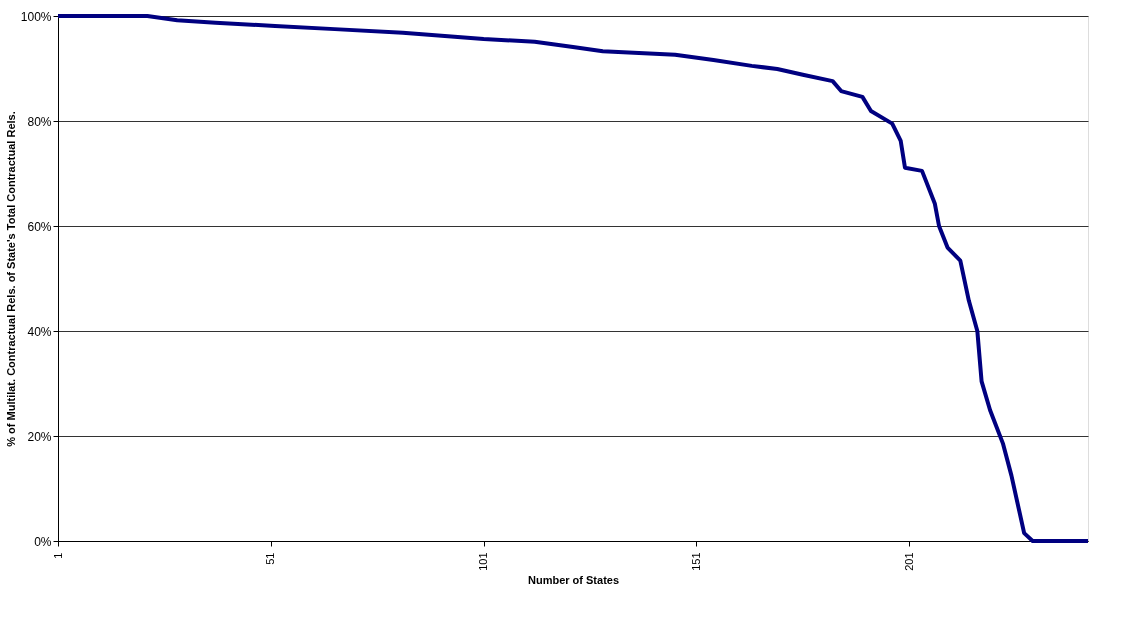 Image resolution: width=1142 pixels, height=621 pixels. What do you see at coordinates (43, 541) in the screenshot?
I see `y-tick-label: 0%` at bounding box center [43, 541].